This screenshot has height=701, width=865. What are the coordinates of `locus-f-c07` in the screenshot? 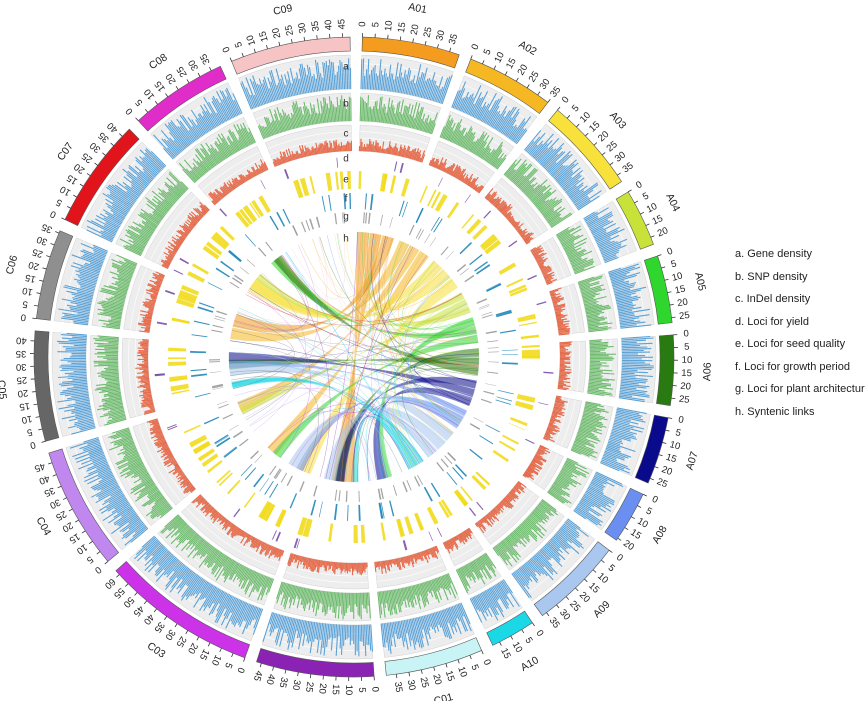 It's located at (227, 266).